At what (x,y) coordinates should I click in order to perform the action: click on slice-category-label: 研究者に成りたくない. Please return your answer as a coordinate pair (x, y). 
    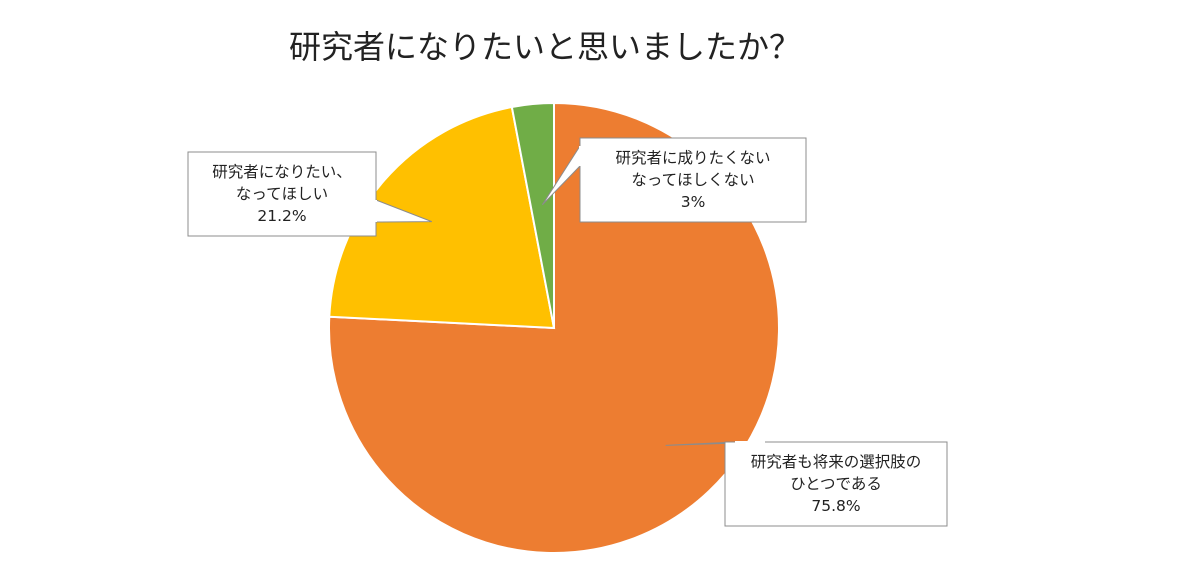
    Looking at the image, I should click on (692, 158).